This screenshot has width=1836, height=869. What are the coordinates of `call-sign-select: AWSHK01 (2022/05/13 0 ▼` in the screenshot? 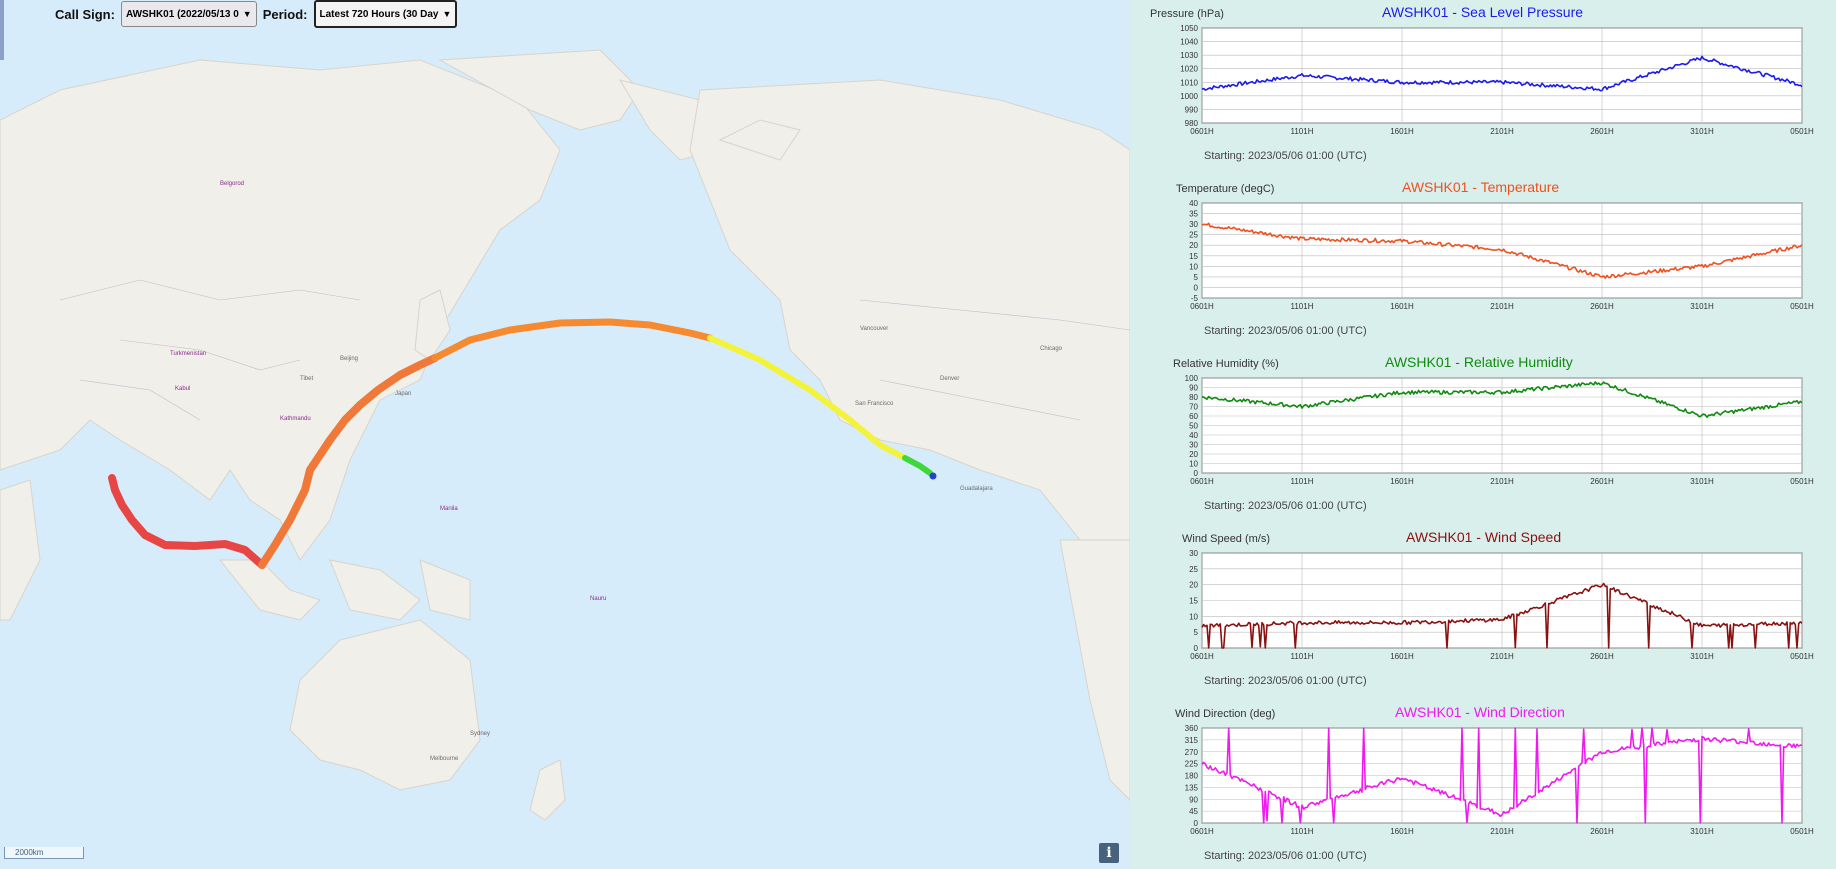 It's located at (188, 14).